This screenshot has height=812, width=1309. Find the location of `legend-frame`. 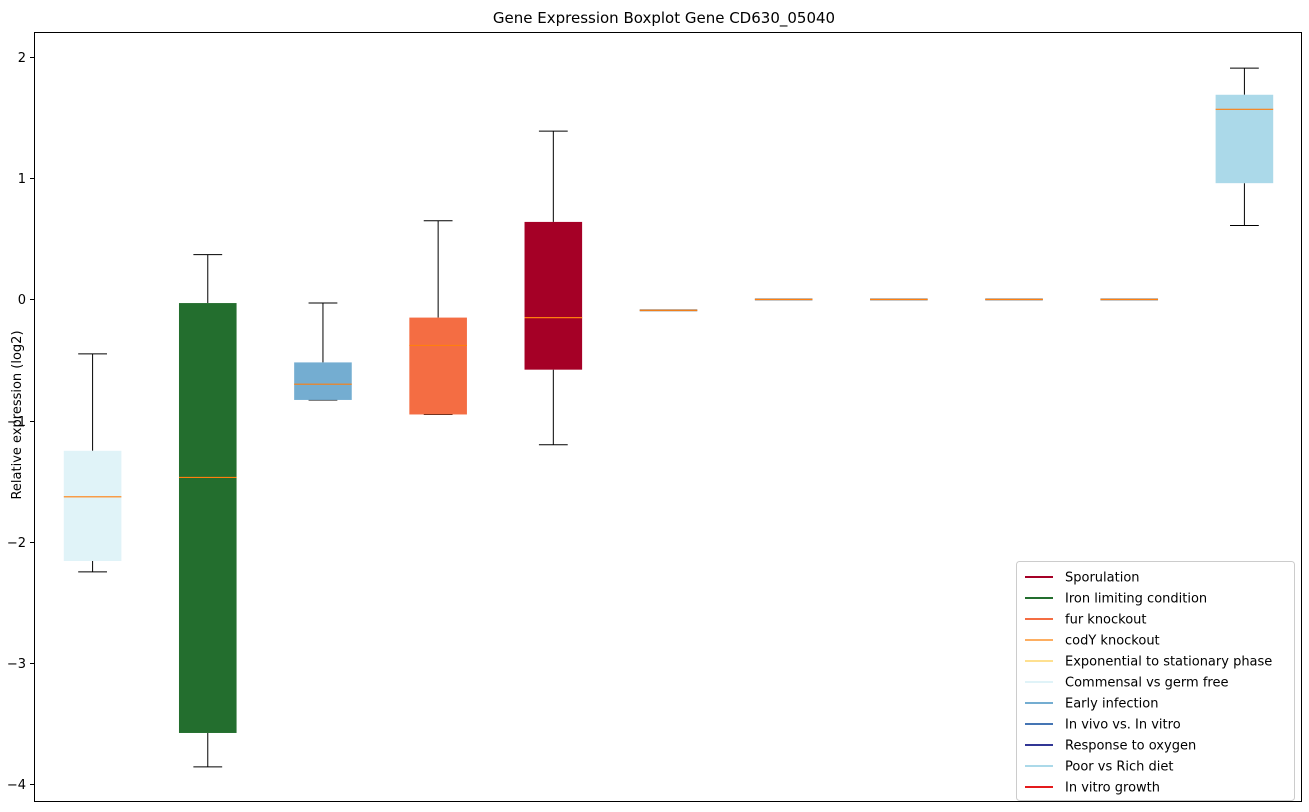

legend-frame is located at coordinates (1155, 681).